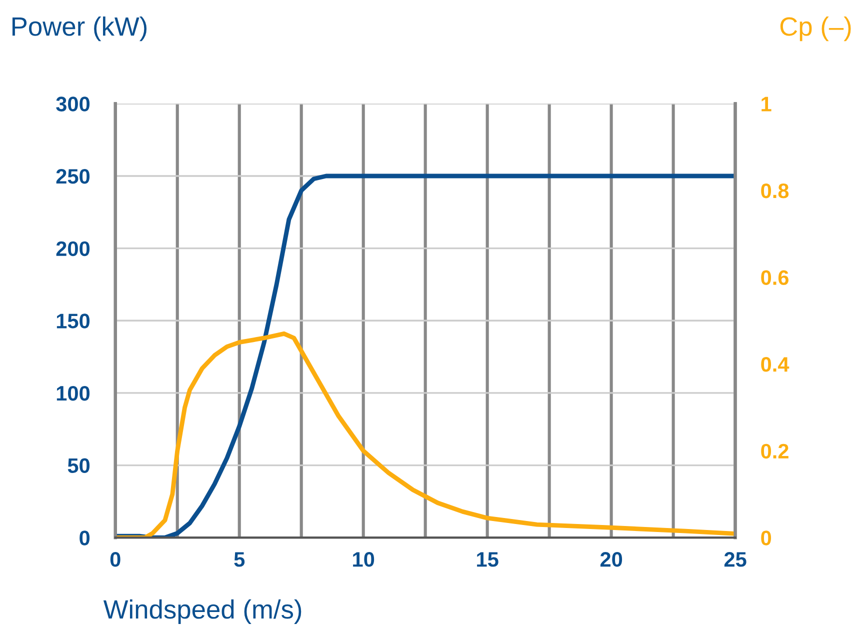 The height and width of the screenshot is (640, 861). What do you see at coordinates (363, 559) in the screenshot?
I see `x-tick-label: 10` at bounding box center [363, 559].